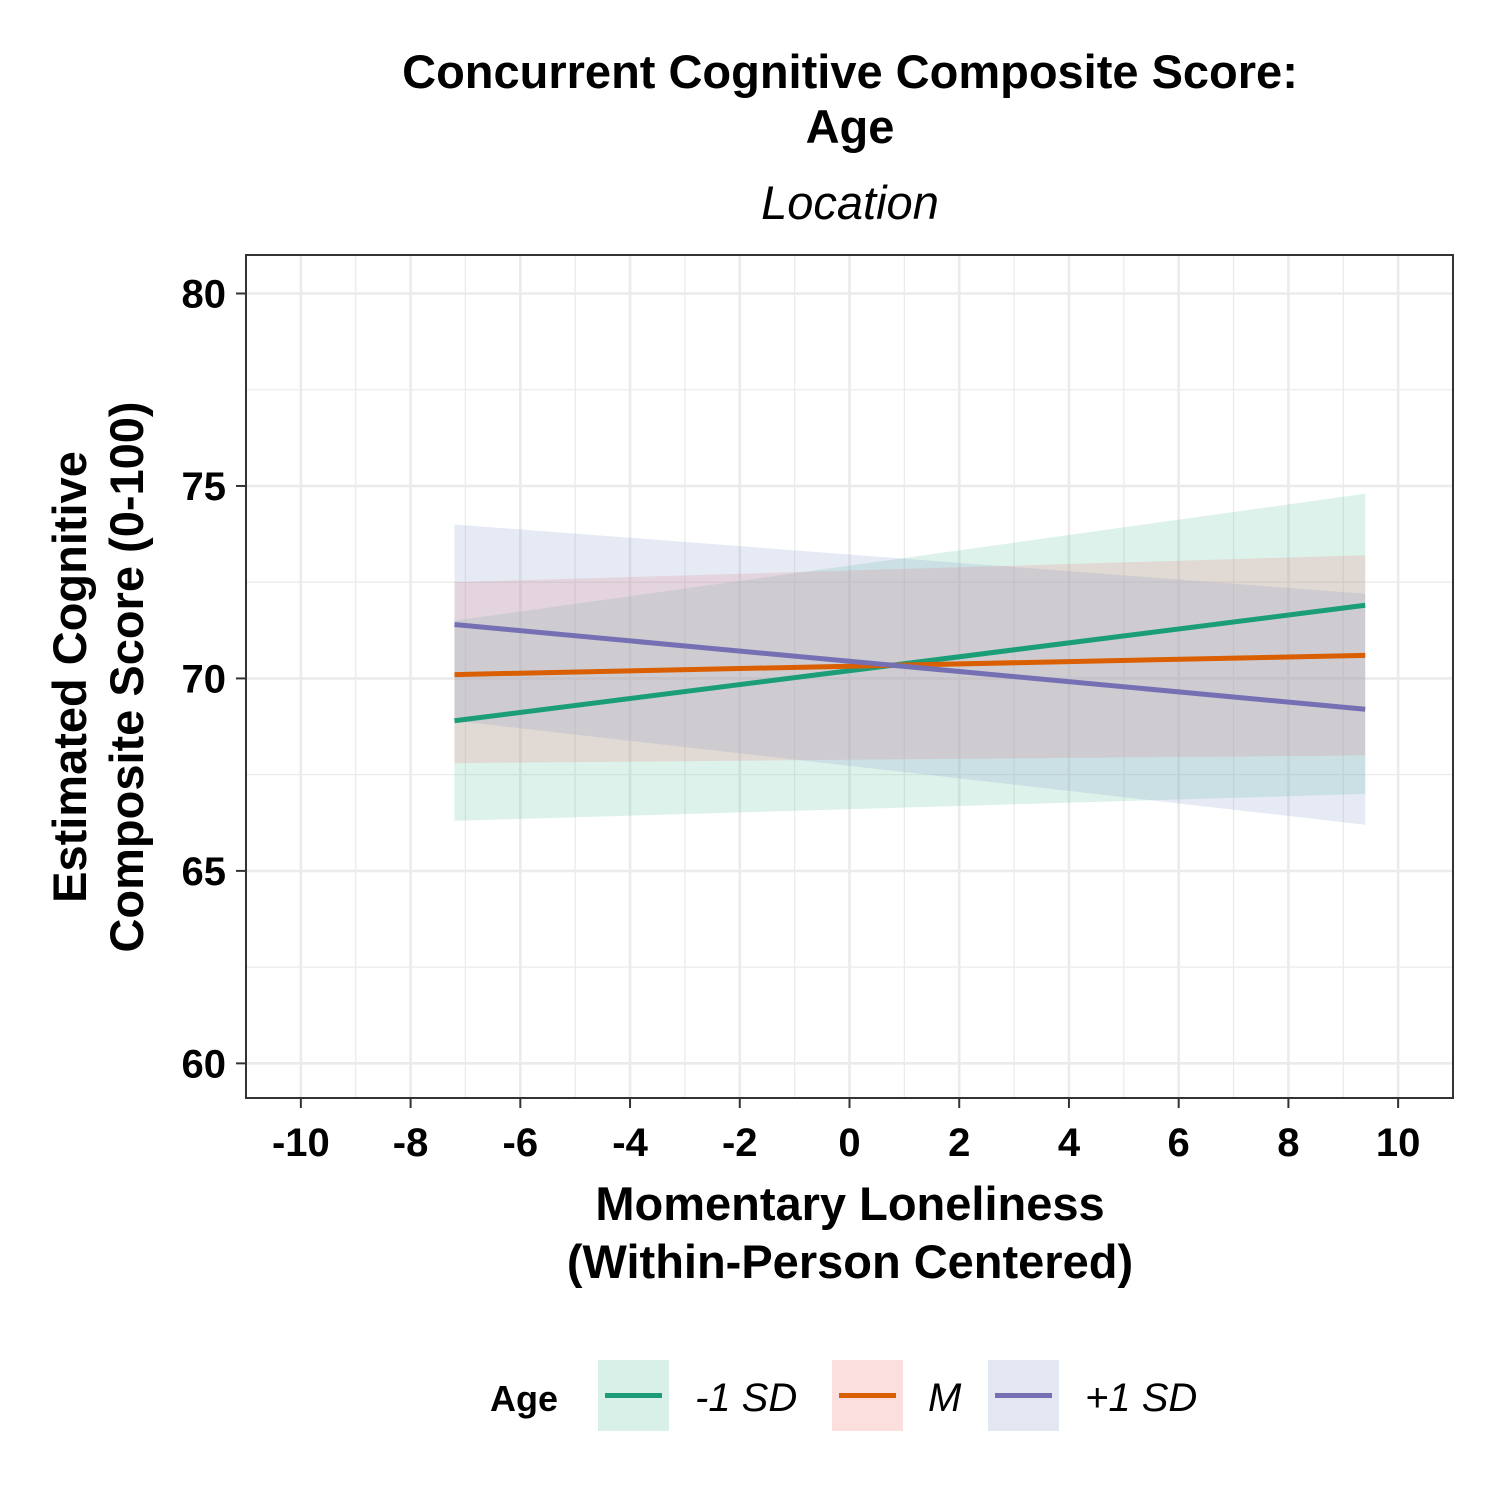  What do you see at coordinates (411, 1143) in the screenshot?
I see `x-tick-label: -8` at bounding box center [411, 1143].